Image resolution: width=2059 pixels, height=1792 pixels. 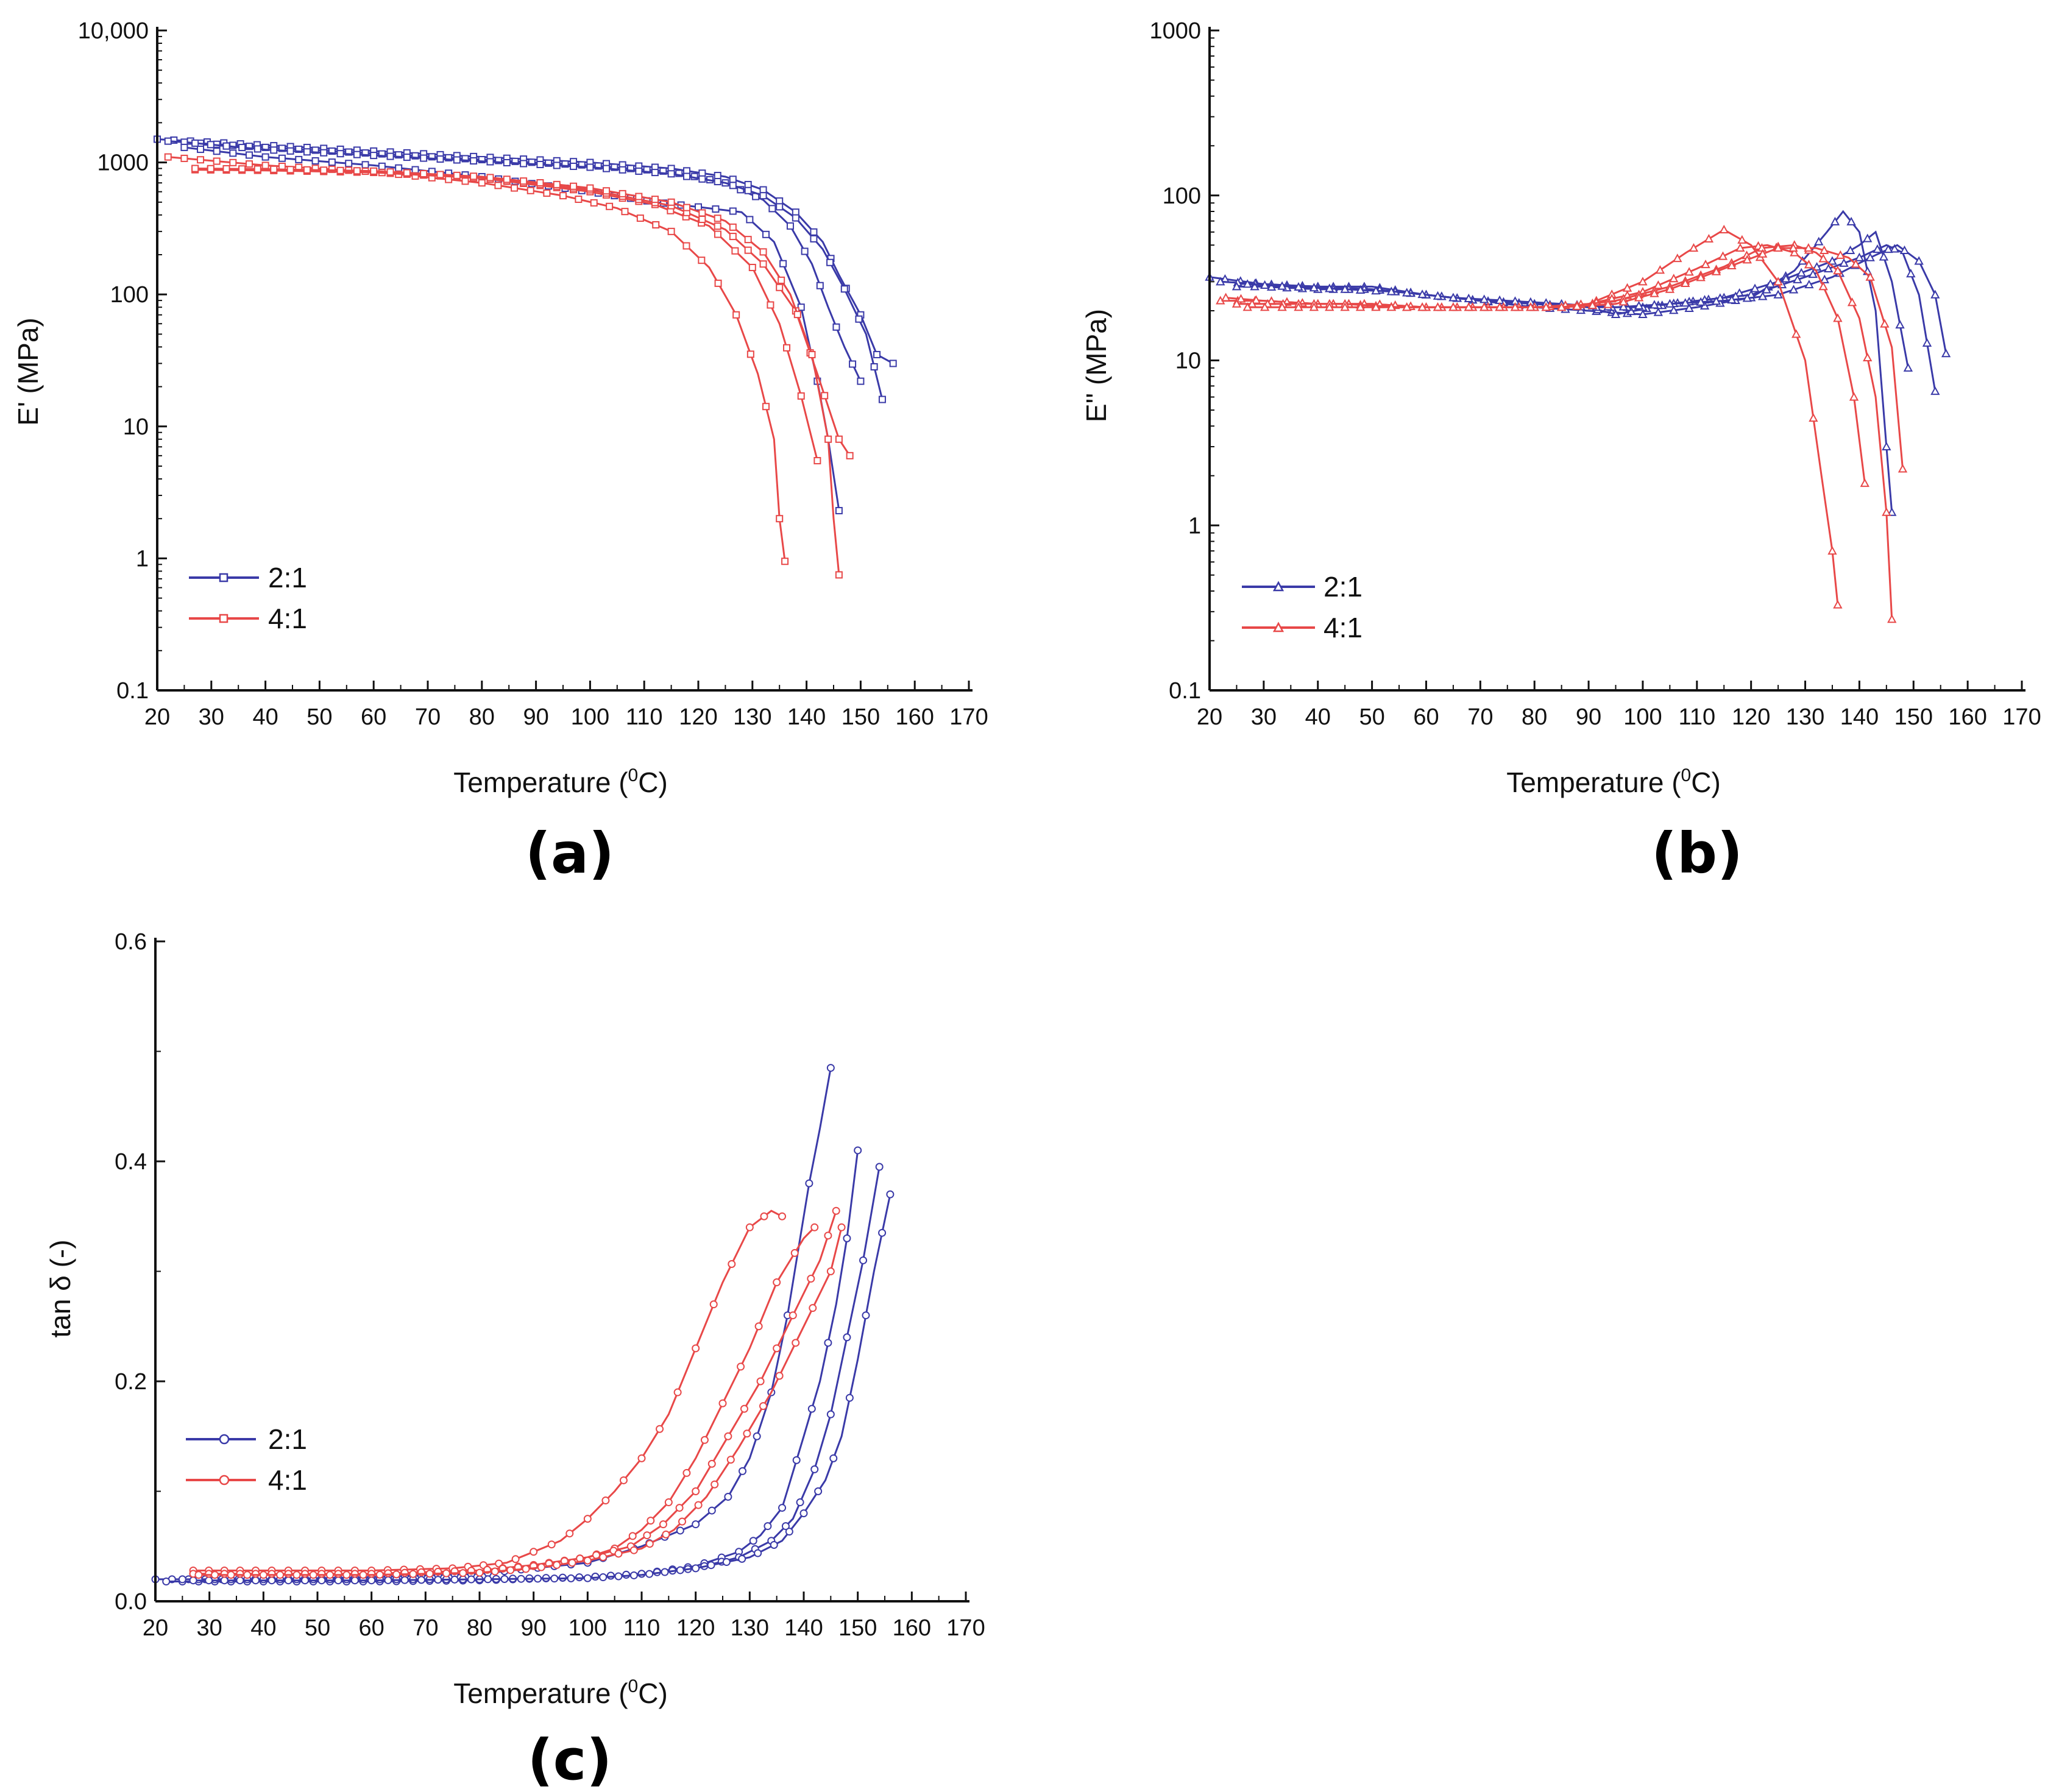 I want to click on panel-a-legend: 2:1 4:1, so click(x=248, y=598).